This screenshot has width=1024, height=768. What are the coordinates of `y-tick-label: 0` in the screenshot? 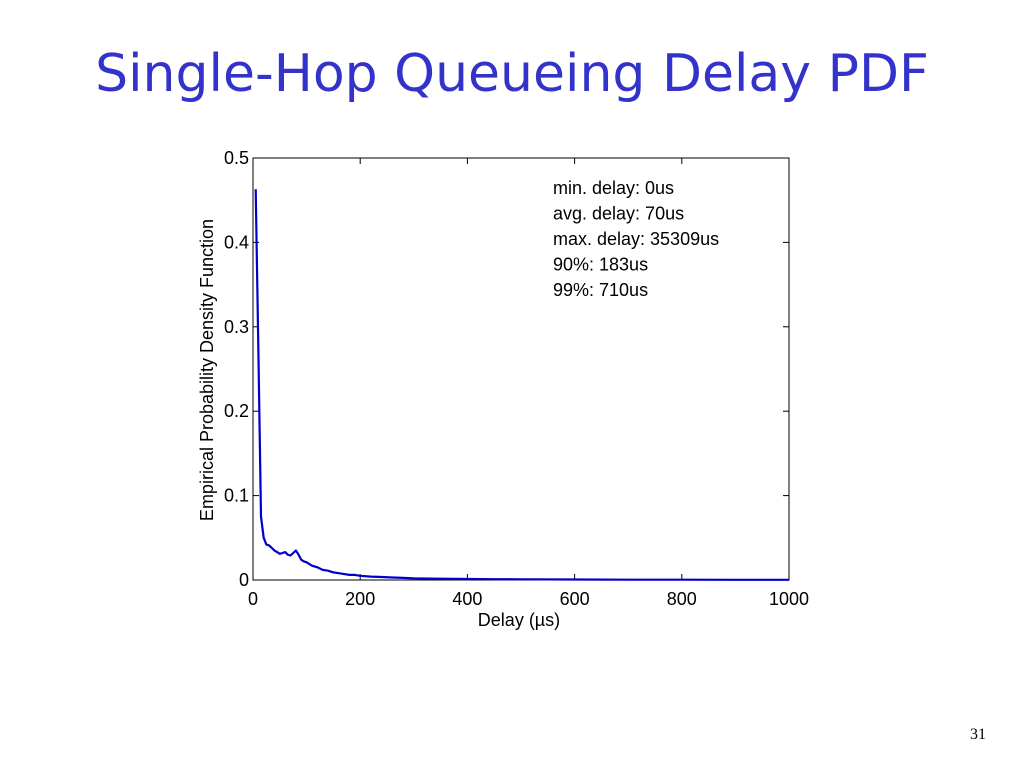 It's located at (244, 580).